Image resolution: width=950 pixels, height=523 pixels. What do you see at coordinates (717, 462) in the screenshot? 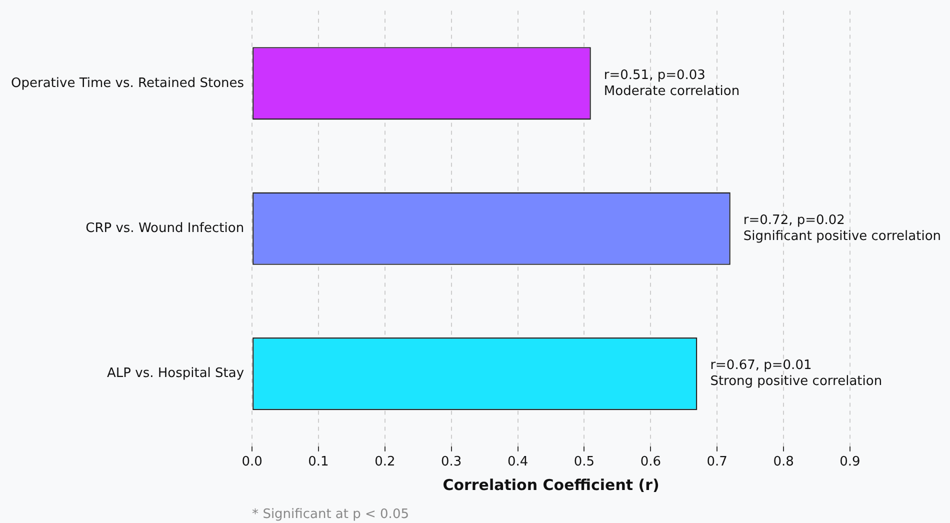
I see `x-tick-label: 0.7` at bounding box center [717, 462].